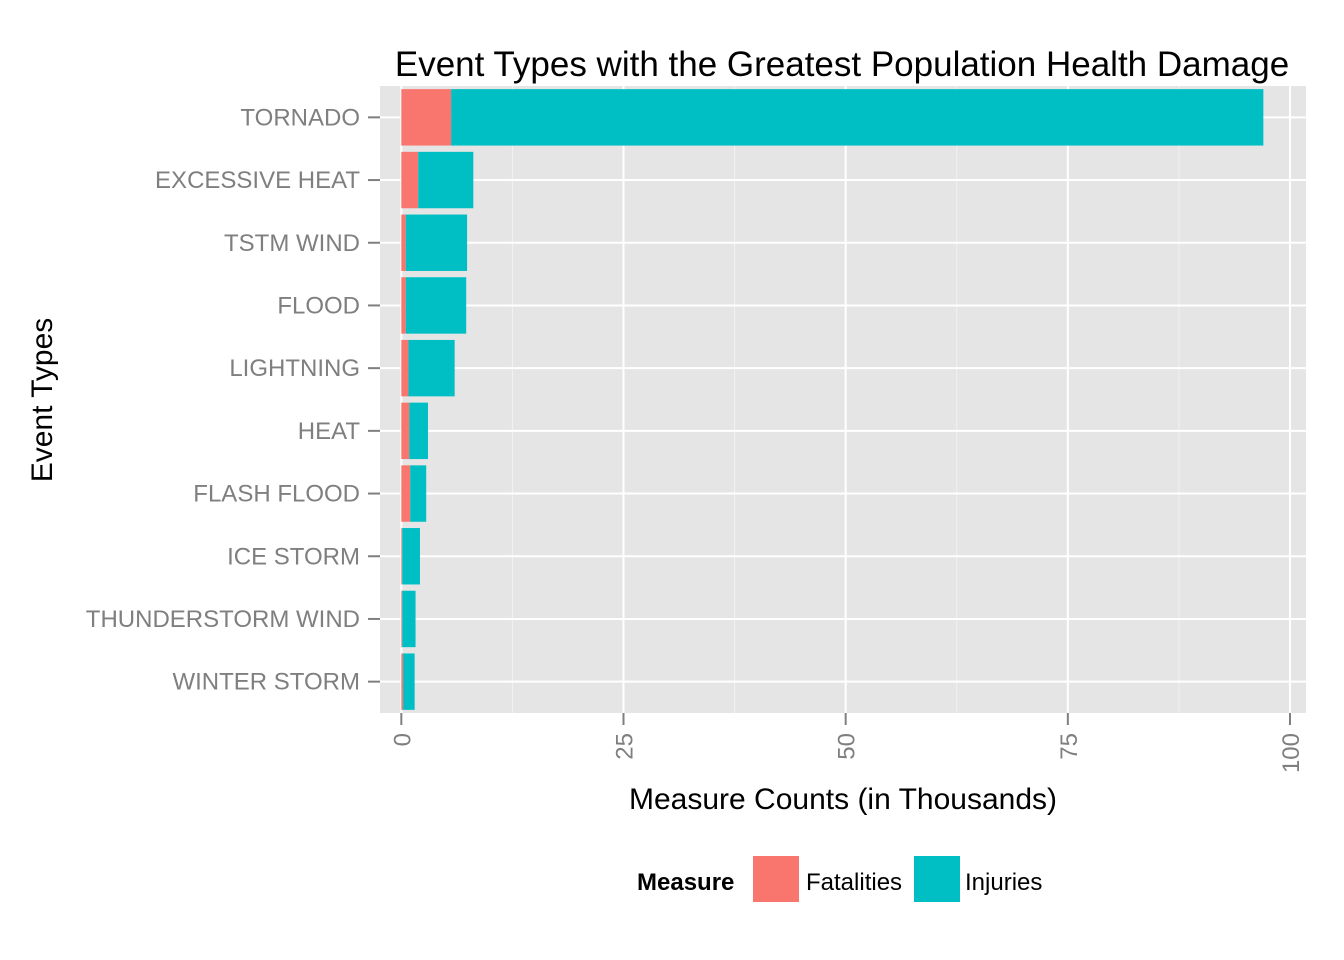 The height and width of the screenshot is (960, 1344). What do you see at coordinates (329, 431) in the screenshot?
I see `y-tick-label: HEAT` at bounding box center [329, 431].